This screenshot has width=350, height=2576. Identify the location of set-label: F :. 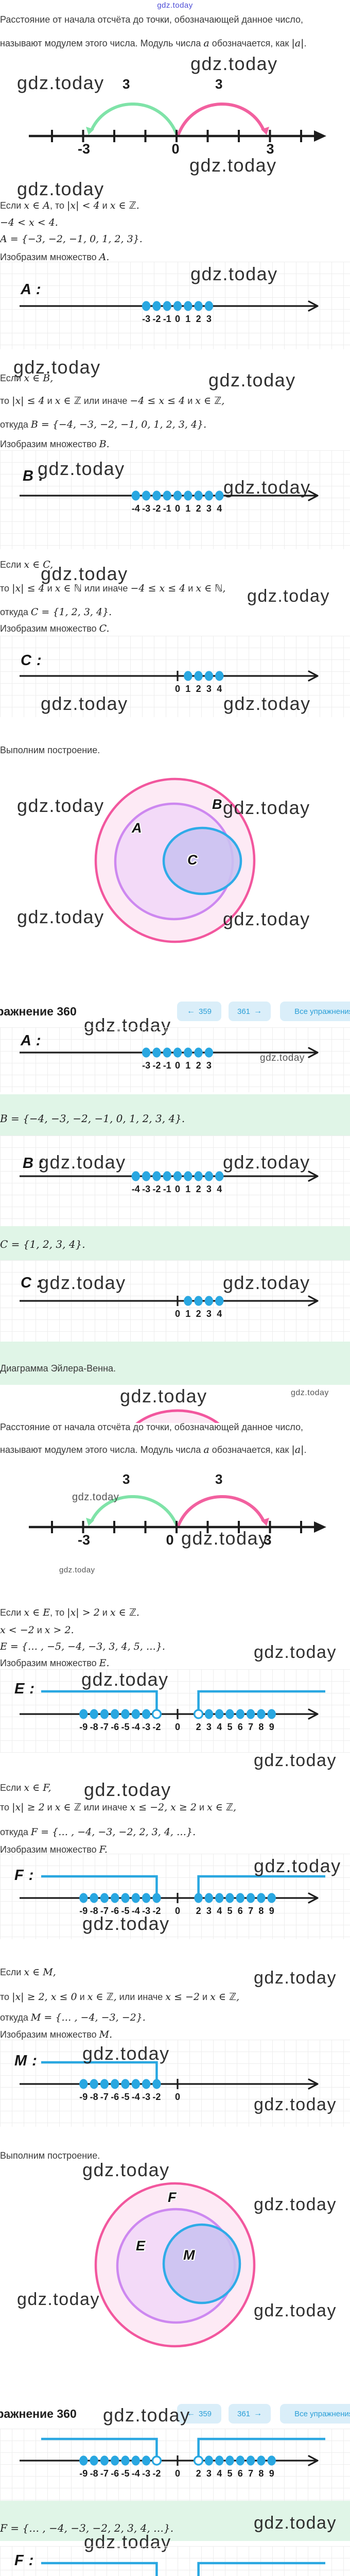
(24, 2560).